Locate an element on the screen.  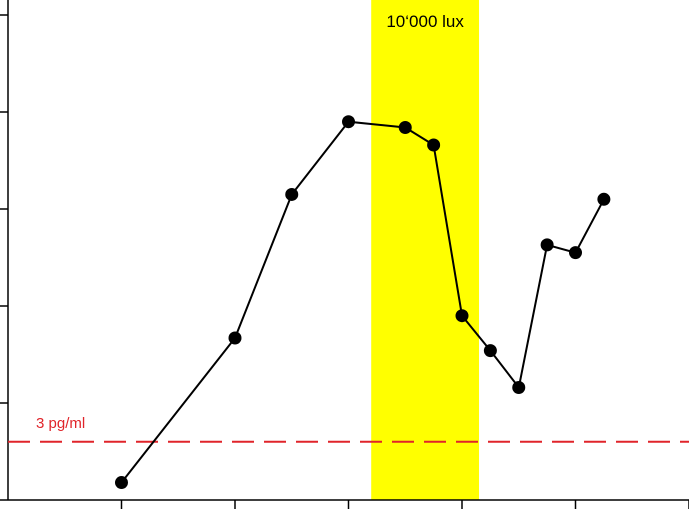
reference-line-label-0: 3 pg/ml is located at coordinates (60, 423).